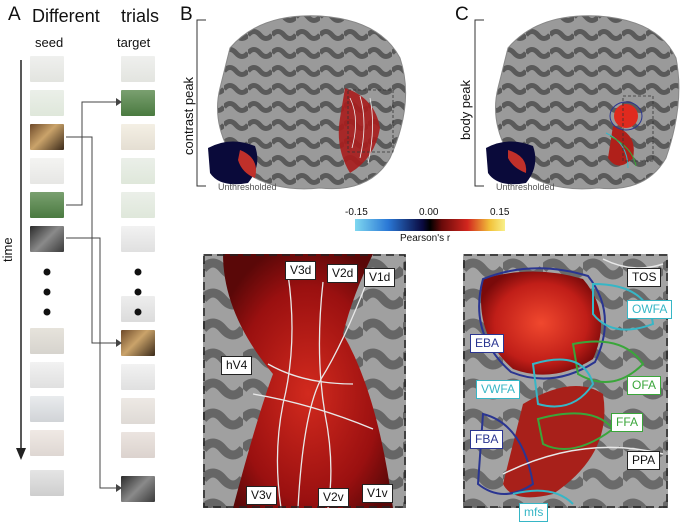 Image resolution: width=685 pixels, height=522 pixels. Describe the element at coordinates (487, 343) in the screenshot. I see `roi-label-eba: EBA` at that location.